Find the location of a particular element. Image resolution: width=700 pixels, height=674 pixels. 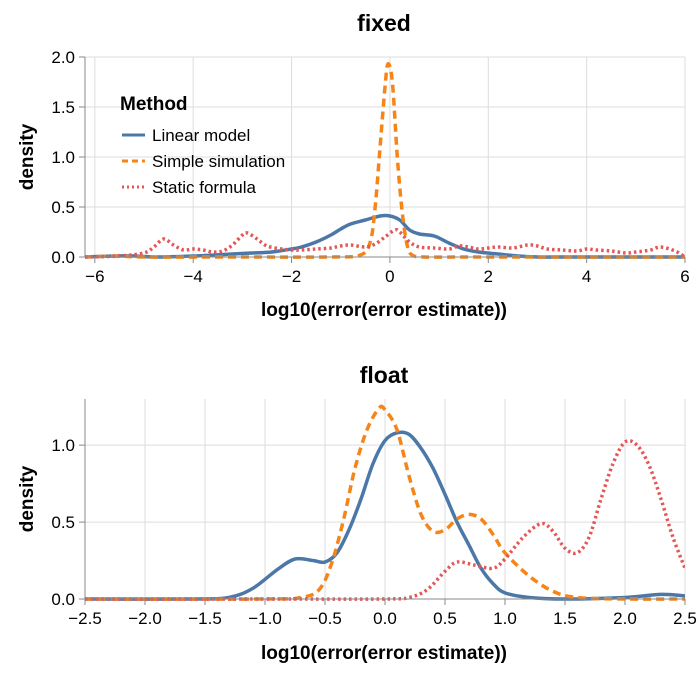

y-tick-label: 1.5 is located at coordinates (63, 107).